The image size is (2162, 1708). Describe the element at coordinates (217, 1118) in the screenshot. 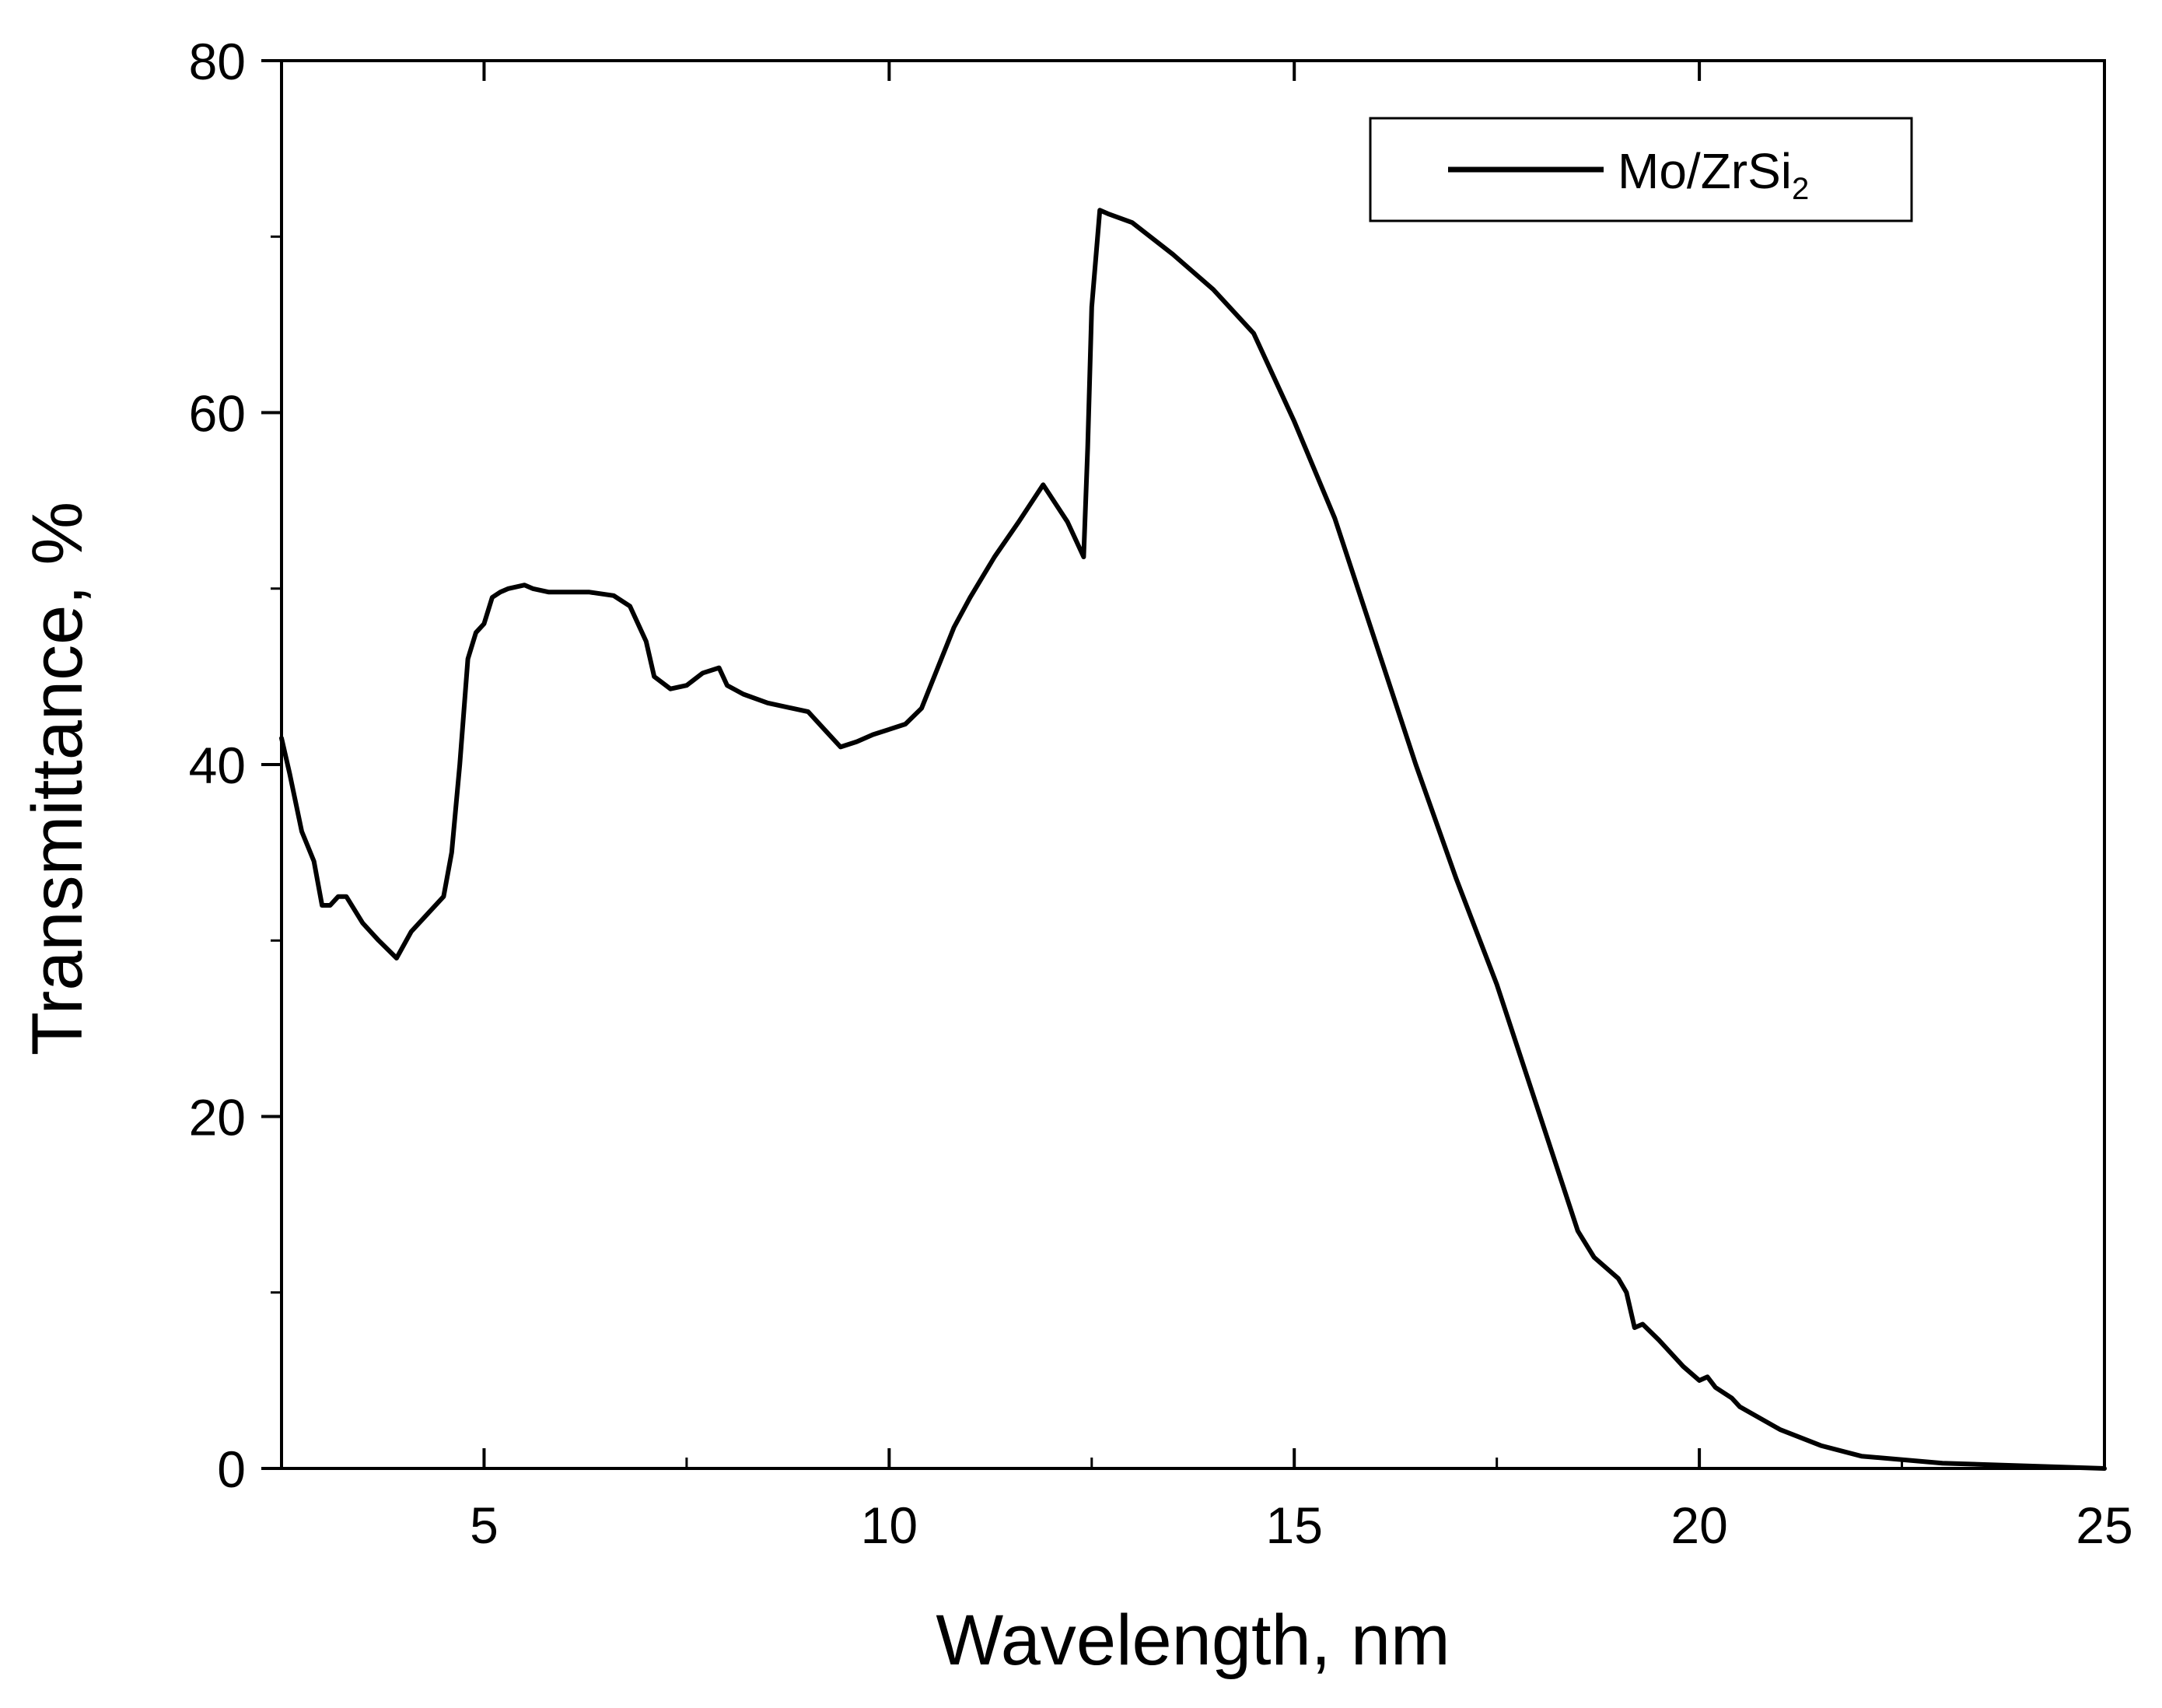

I see `y-tick-label: 20` at that location.